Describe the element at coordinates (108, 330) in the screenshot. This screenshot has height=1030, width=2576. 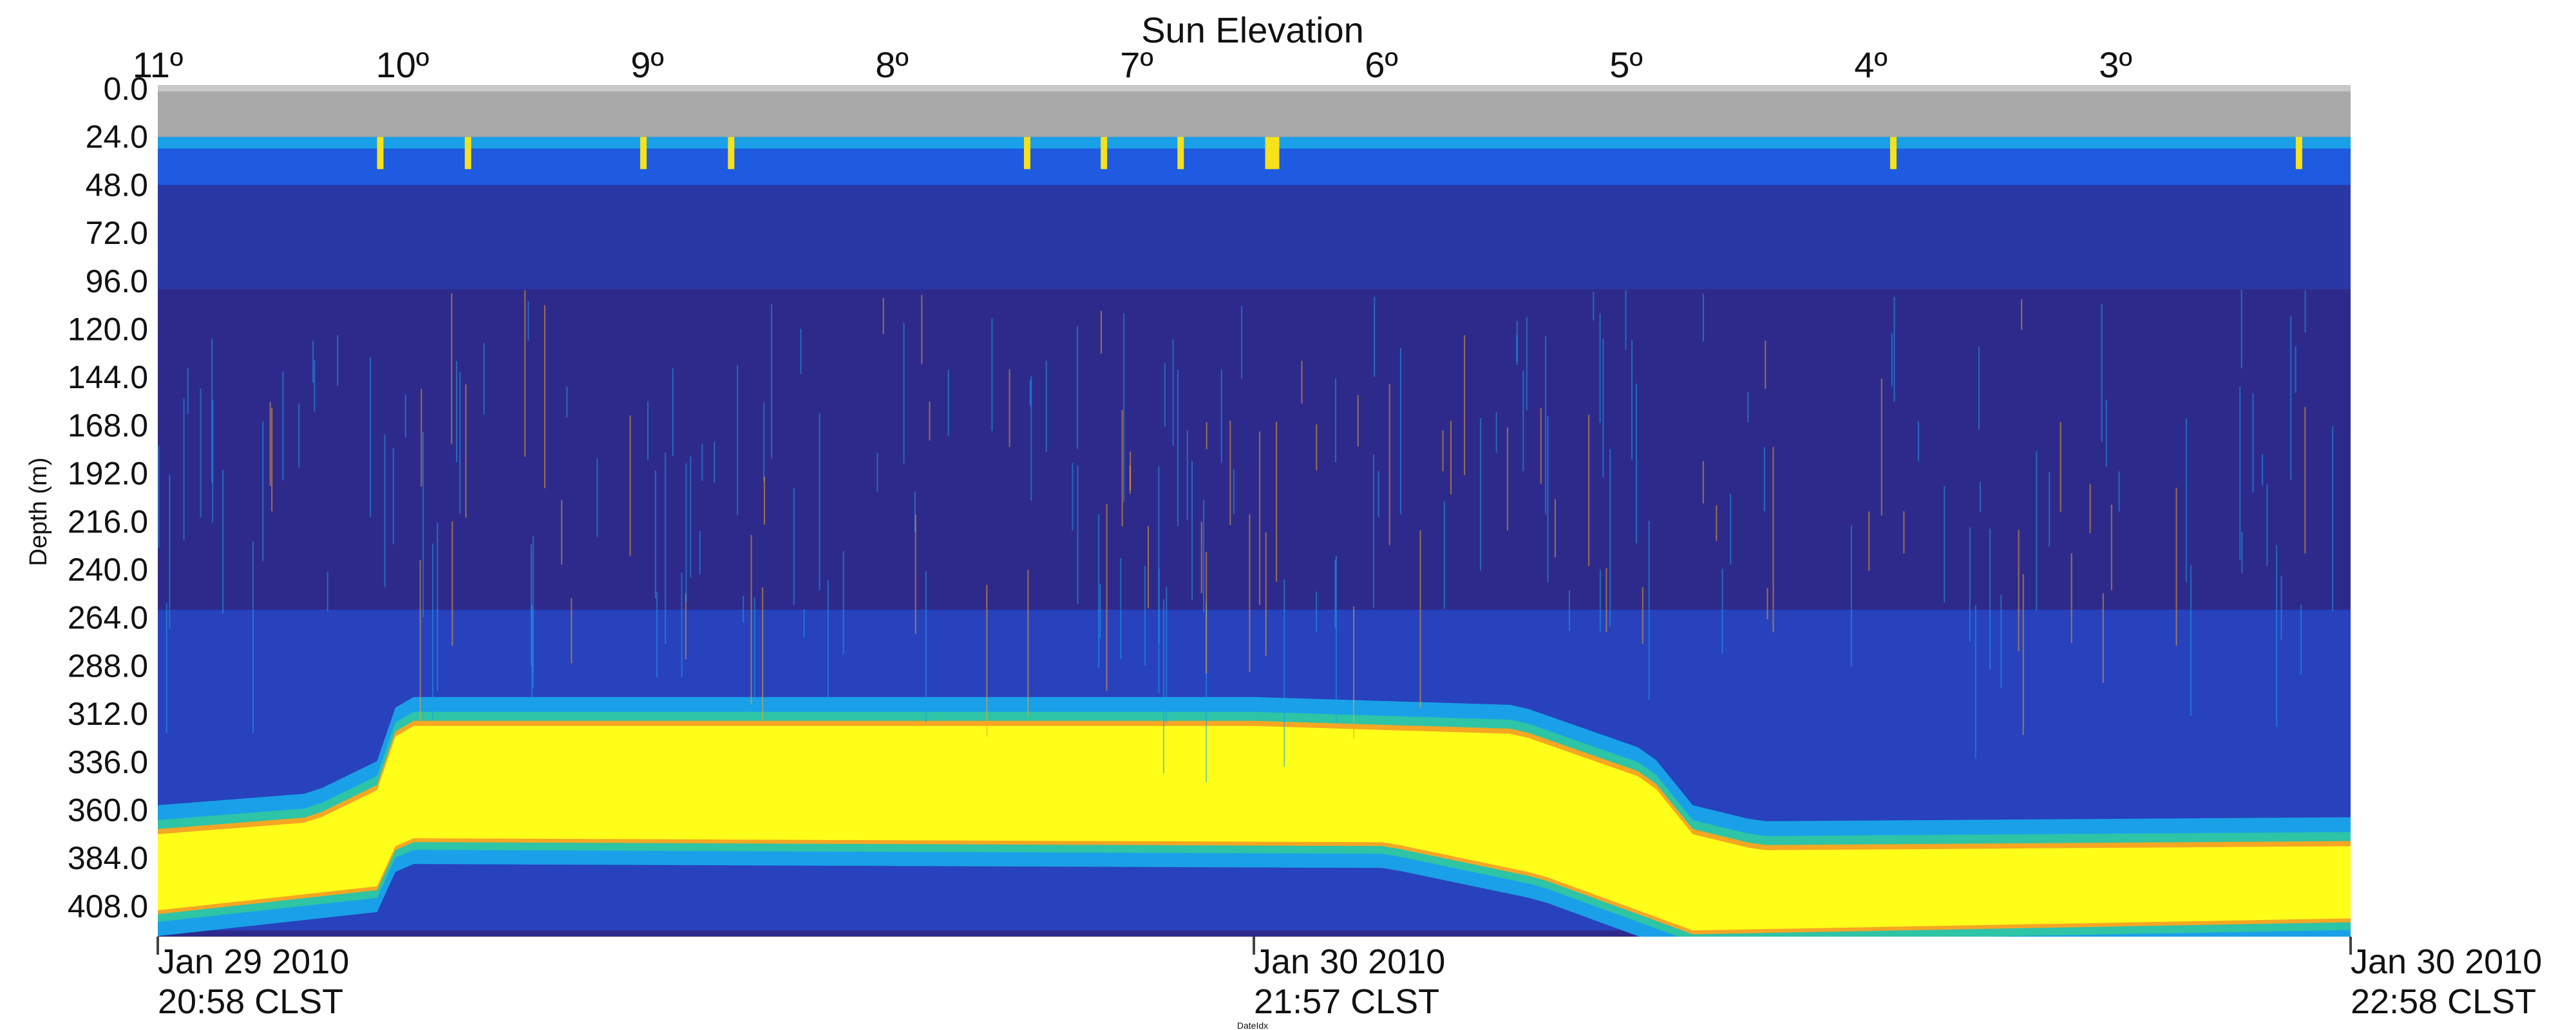
I see `depth-tick-label: 120.0` at that location.